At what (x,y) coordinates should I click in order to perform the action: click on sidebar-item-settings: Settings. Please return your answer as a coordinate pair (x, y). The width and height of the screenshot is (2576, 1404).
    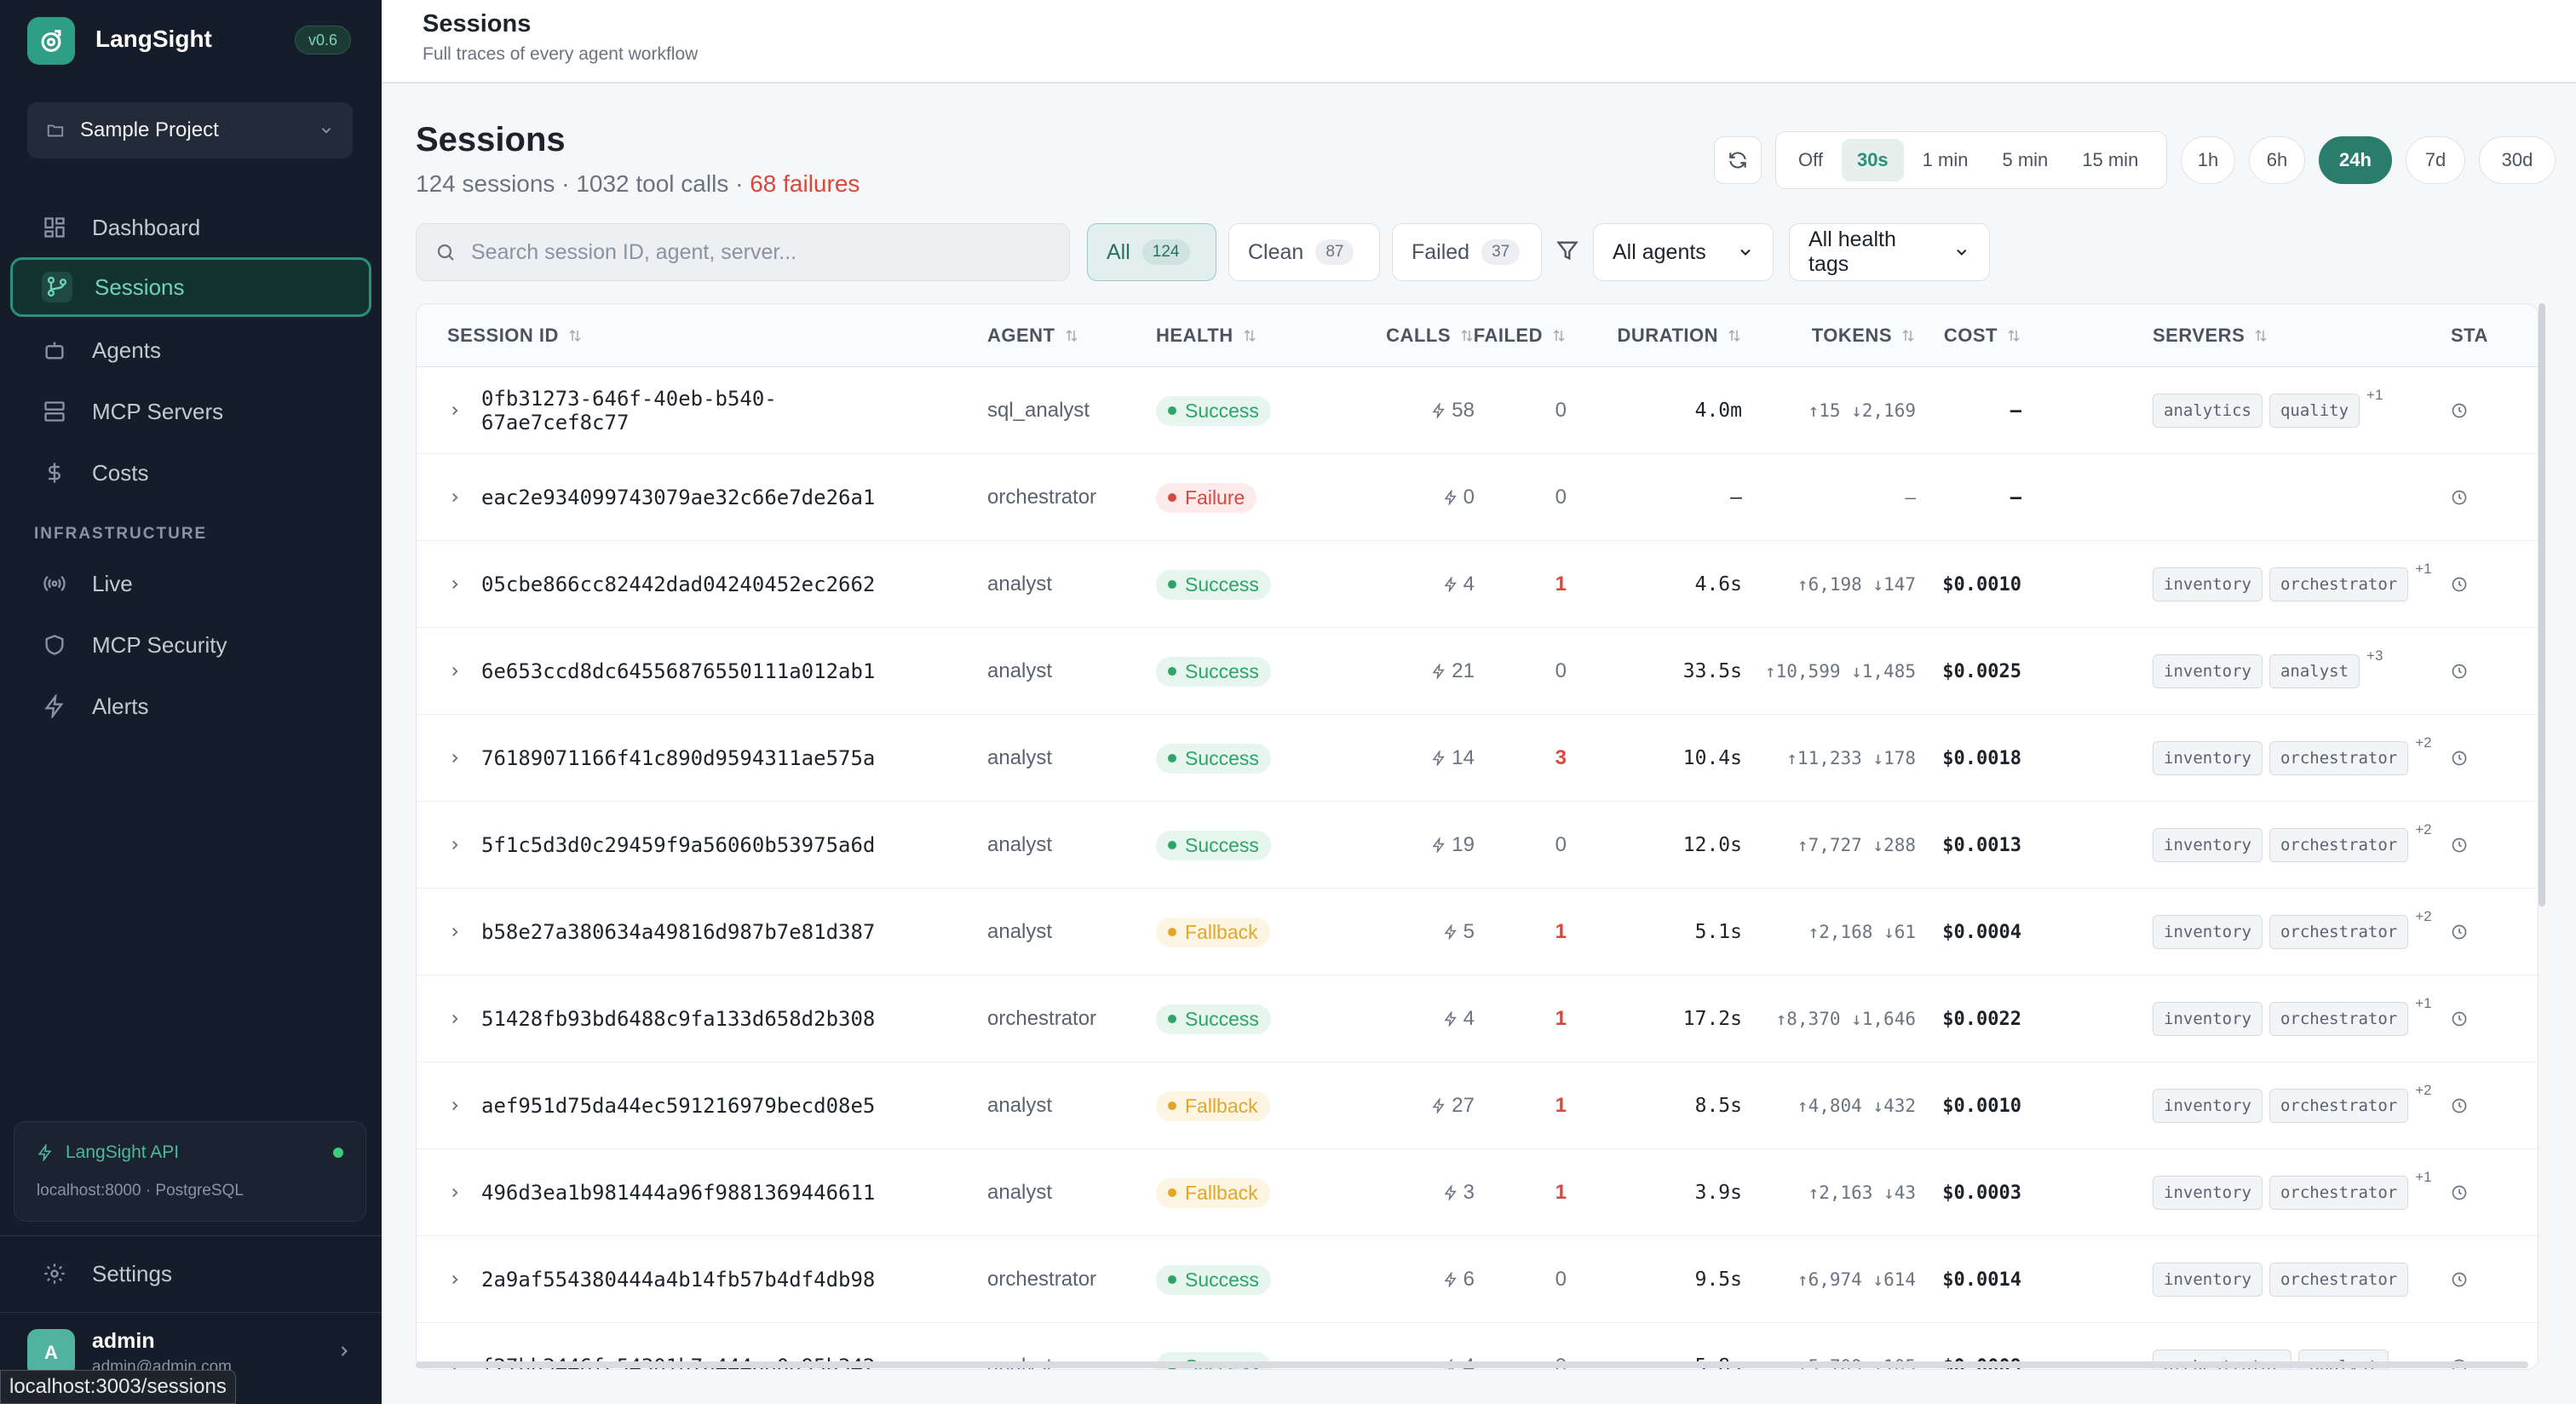
    Looking at the image, I should click on (191, 1273).